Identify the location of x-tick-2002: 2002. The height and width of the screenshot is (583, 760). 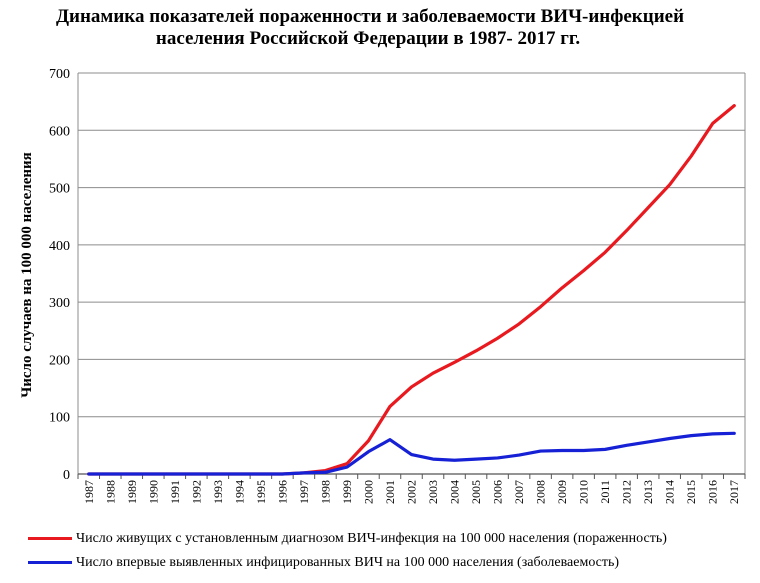
(412, 492).